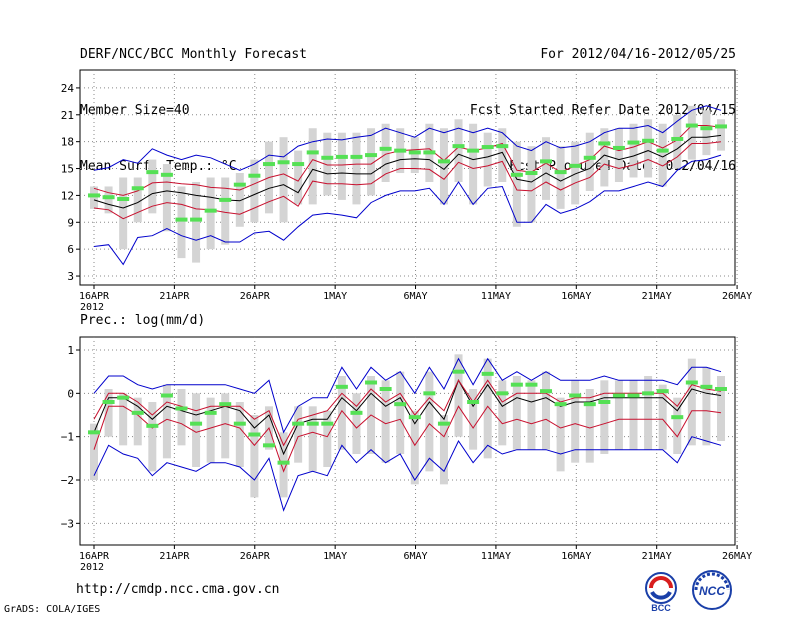 This screenshot has width=800, height=618. What do you see at coordinates (92, 567) in the screenshot?
I see `x-year-label: 2012` at bounding box center [92, 567].